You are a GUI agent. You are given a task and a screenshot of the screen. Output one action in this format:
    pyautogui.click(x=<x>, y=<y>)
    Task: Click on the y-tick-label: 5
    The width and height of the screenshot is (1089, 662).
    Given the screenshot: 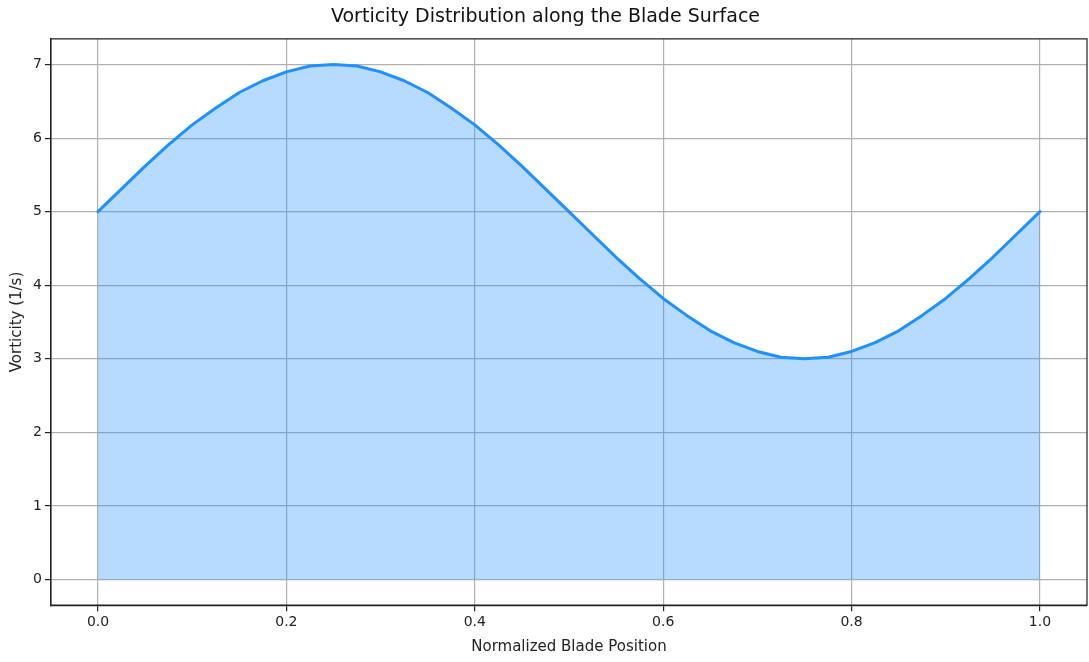 What is the action you would take?
    pyautogui.click(x=37, y=210)
    